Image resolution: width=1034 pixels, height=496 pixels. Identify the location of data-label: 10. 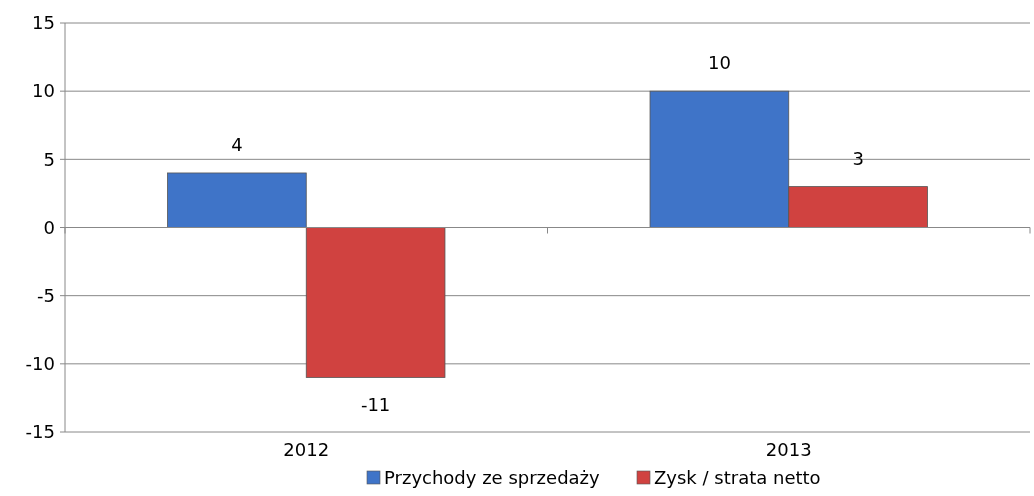
(719, 63).